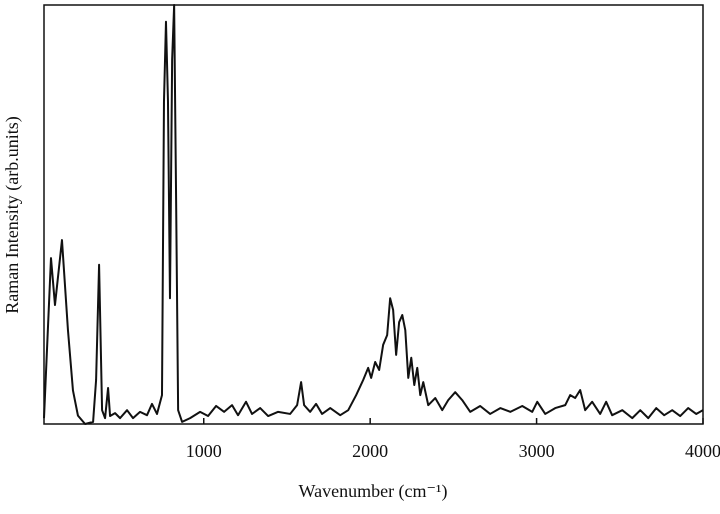  I want to click on x-tick-label: 4000, so click(702, 451).